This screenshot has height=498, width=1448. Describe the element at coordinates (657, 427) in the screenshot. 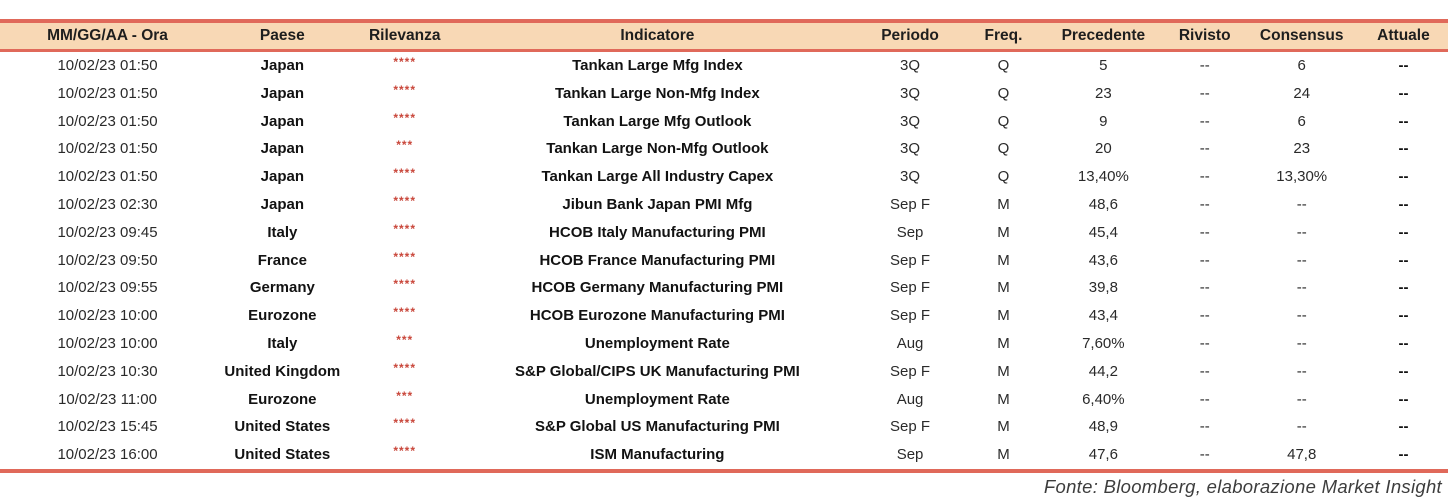

I see `cell-indicator: S&P Global US Manufacturing PMI` at that location.